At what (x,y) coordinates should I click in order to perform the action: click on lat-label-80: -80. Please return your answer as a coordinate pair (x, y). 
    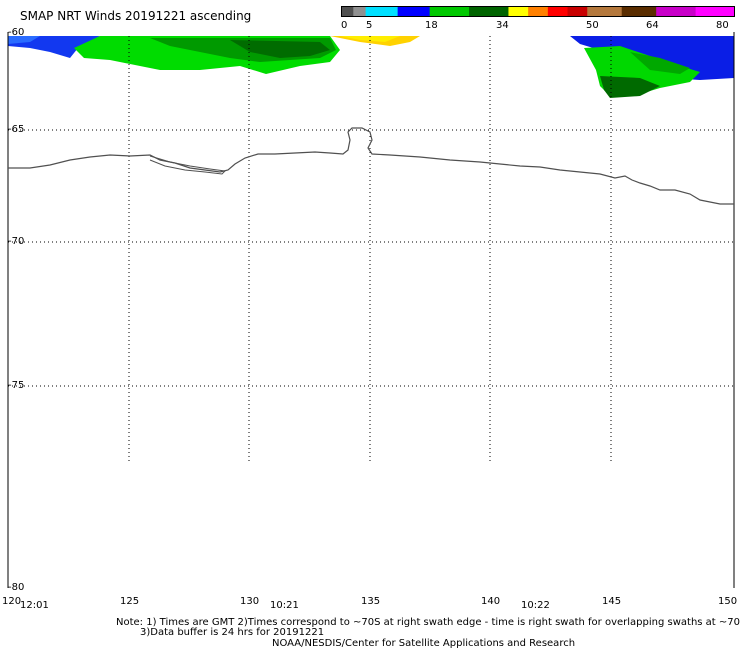
    Looking at the image, I should click on (16, 587).